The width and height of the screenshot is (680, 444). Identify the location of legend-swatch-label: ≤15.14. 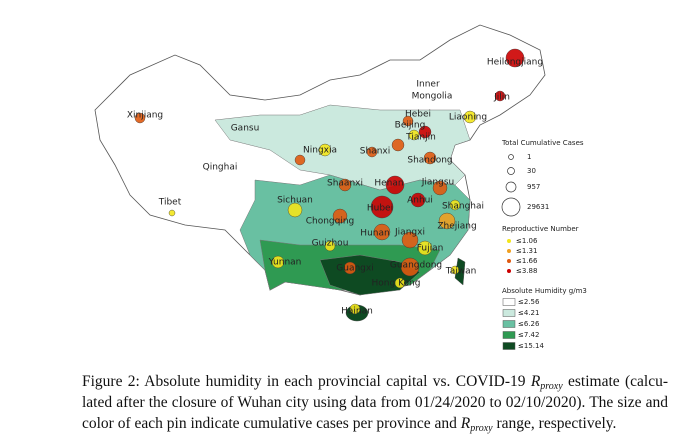
(531, 346).